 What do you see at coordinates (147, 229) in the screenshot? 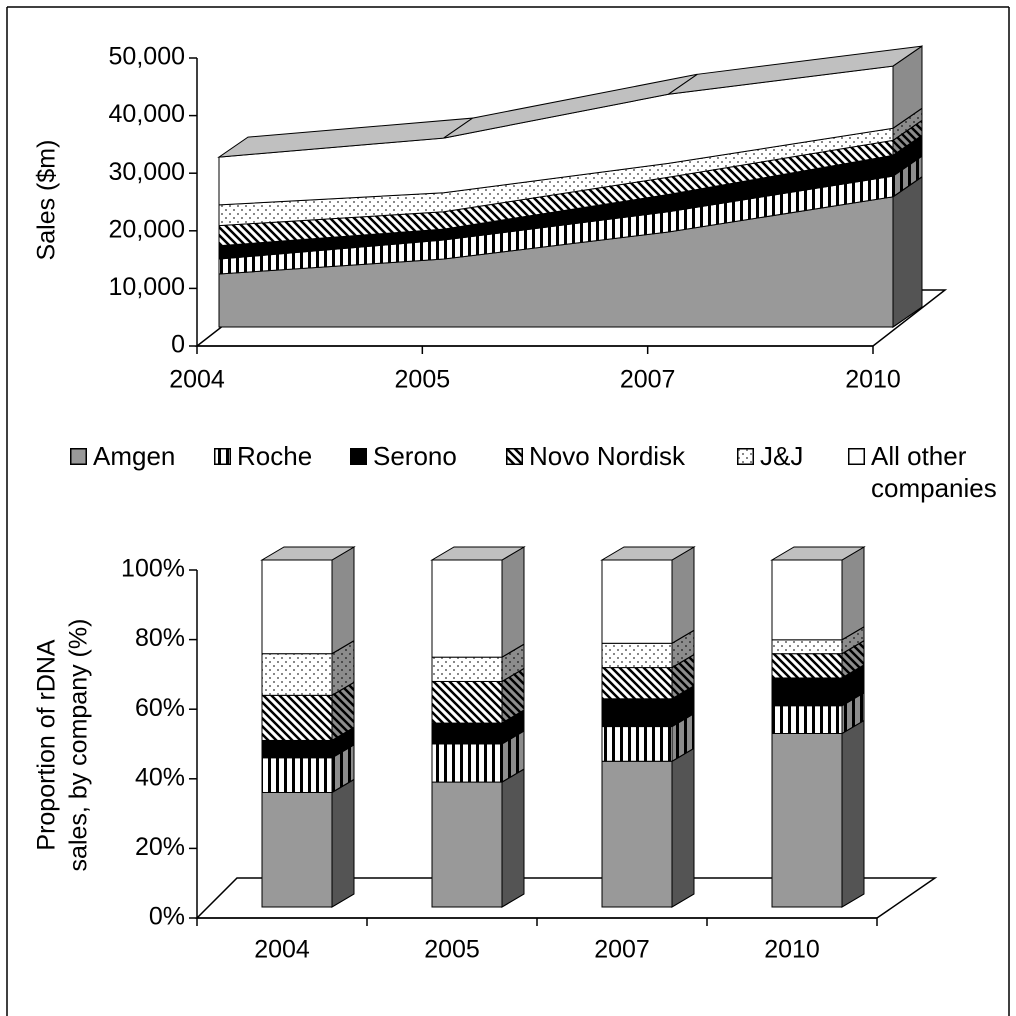
I see `y-tick-label: 20,000` at bounding box center [147, 229].